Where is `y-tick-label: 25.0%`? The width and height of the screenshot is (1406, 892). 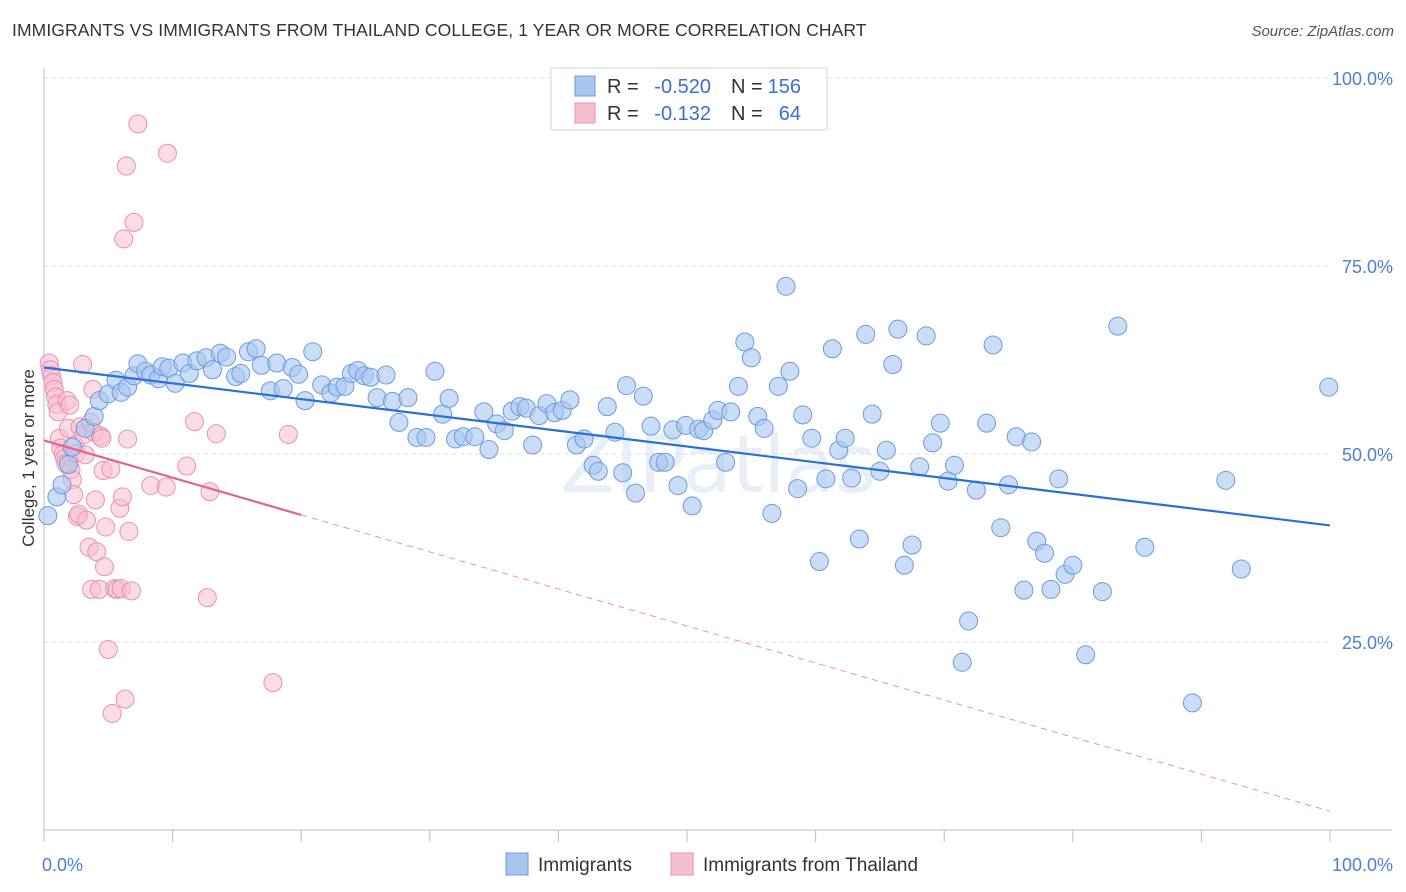
y-tick-label: 25.0% is located at coordinates (1367, 643).